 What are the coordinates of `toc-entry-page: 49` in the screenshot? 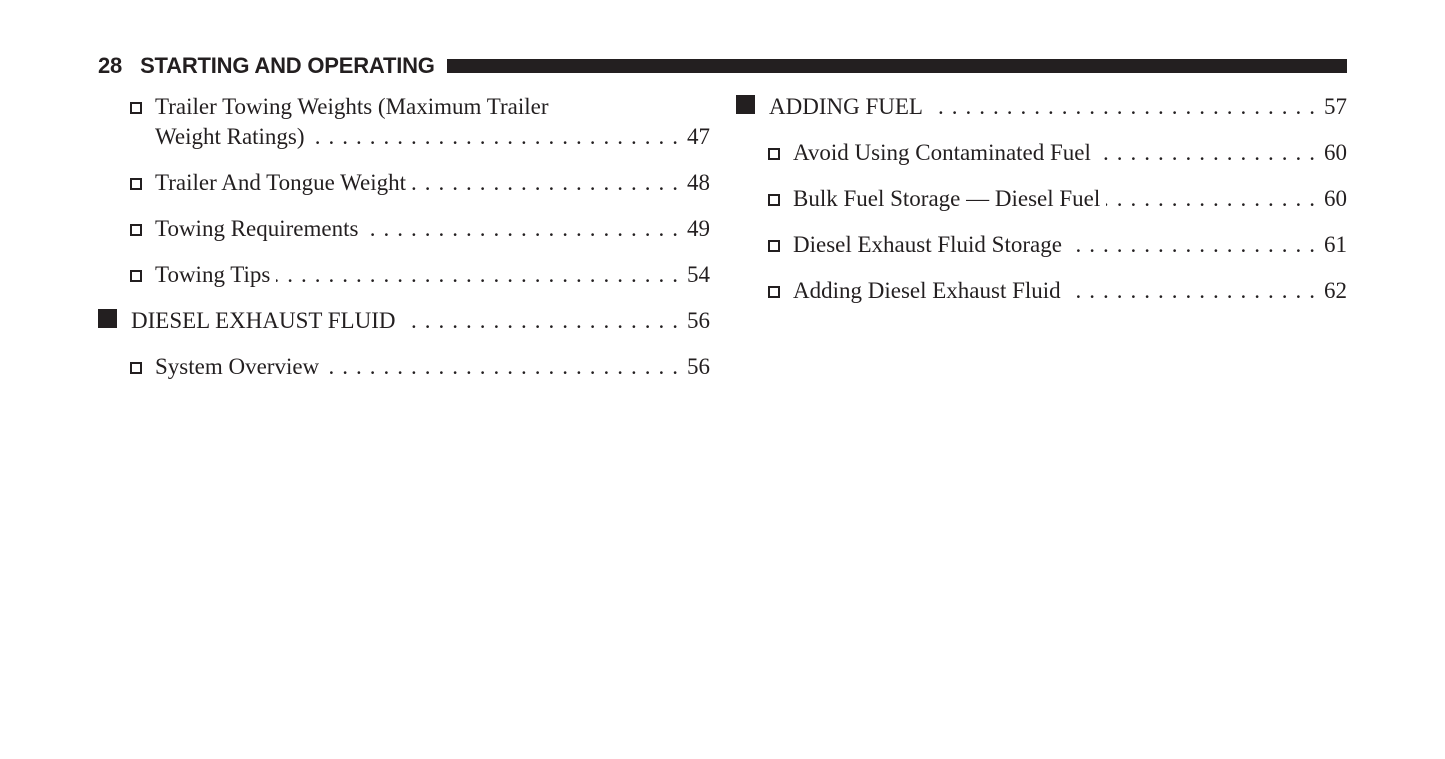 It's located at (698, 228).